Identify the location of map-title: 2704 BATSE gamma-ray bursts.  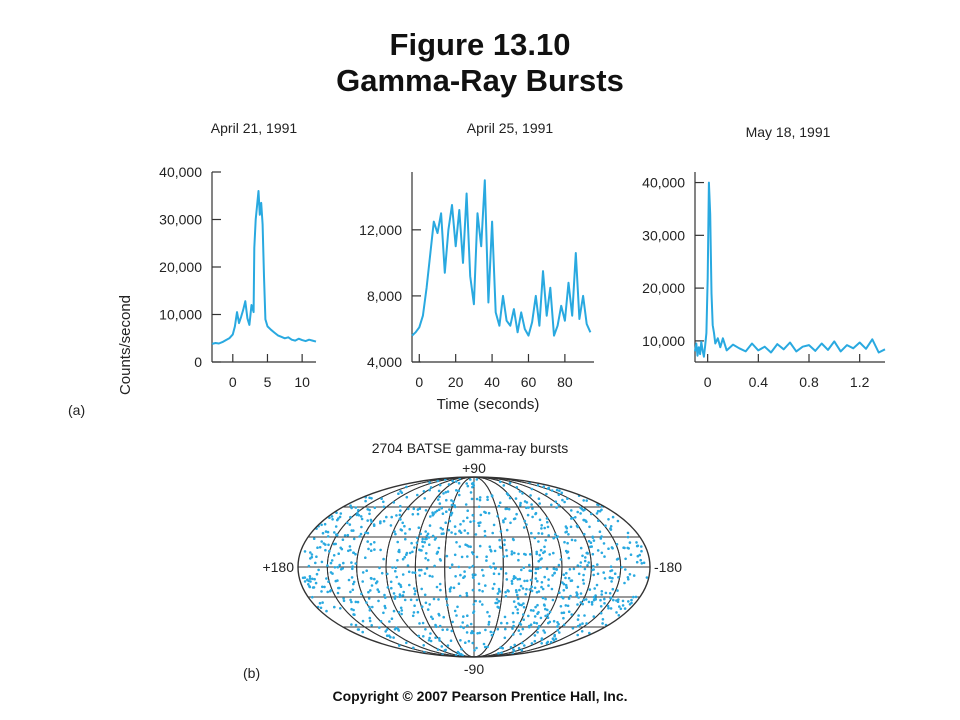
(470, 448).